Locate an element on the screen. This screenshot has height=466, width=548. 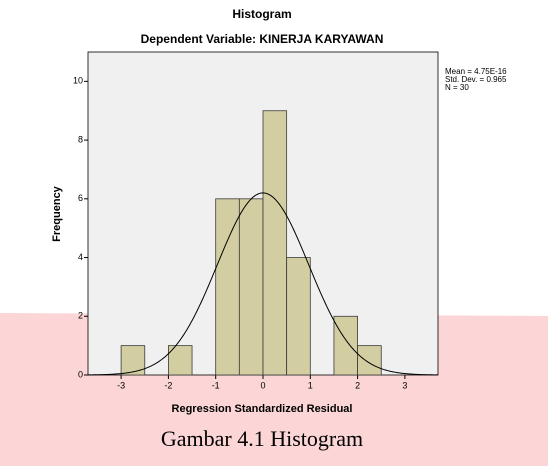
chart-title: Histogram is located at coordinates (261, 14).